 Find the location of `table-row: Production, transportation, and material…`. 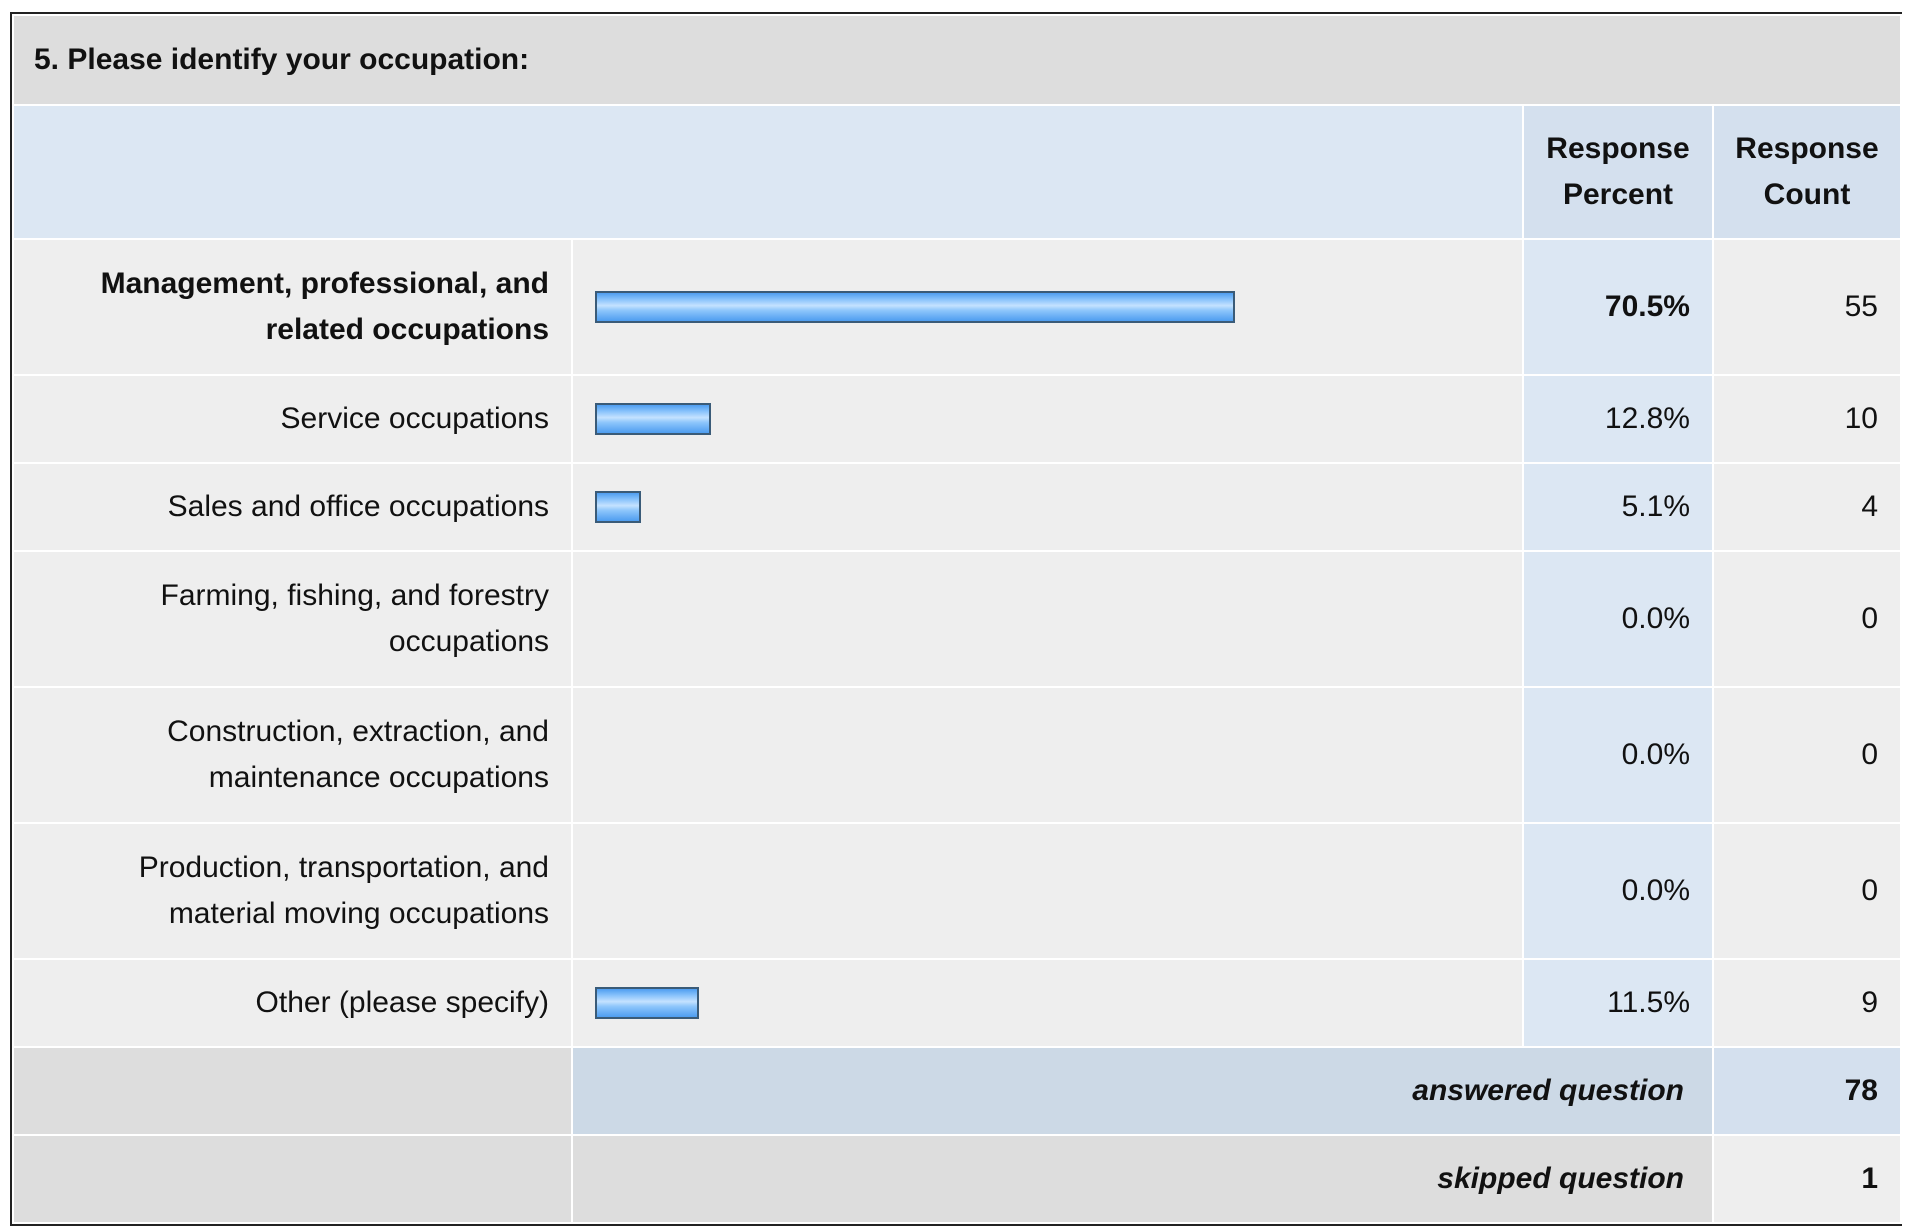

table-row: Production, transportation, and material… is located at coordinates (957, 891).